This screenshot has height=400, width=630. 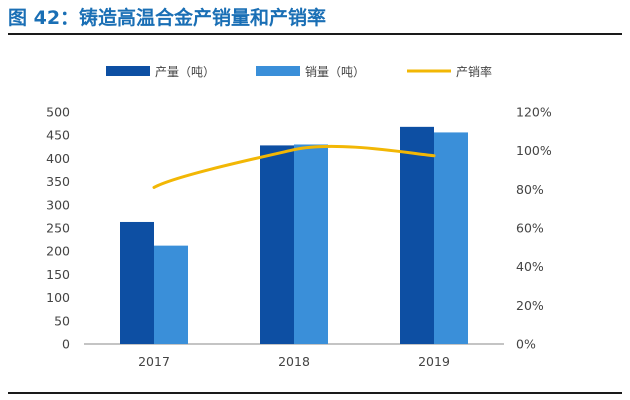 What do you see at coordinates (58, 158) in the screenshot?
I see `left-axis-tick-label: 400` at bounding box center [58, 158].